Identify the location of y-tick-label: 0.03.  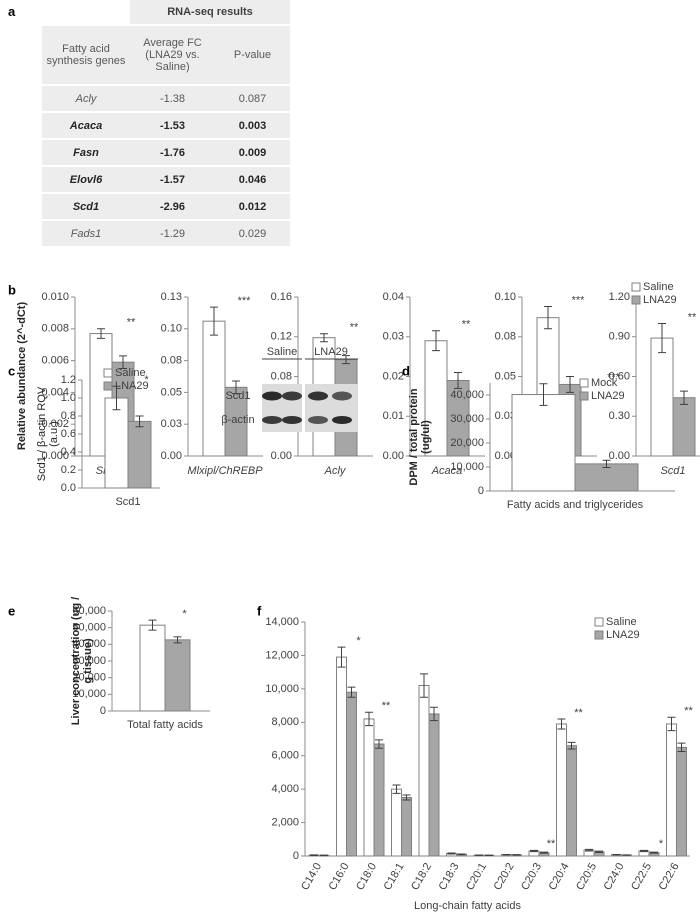
(393, 337).